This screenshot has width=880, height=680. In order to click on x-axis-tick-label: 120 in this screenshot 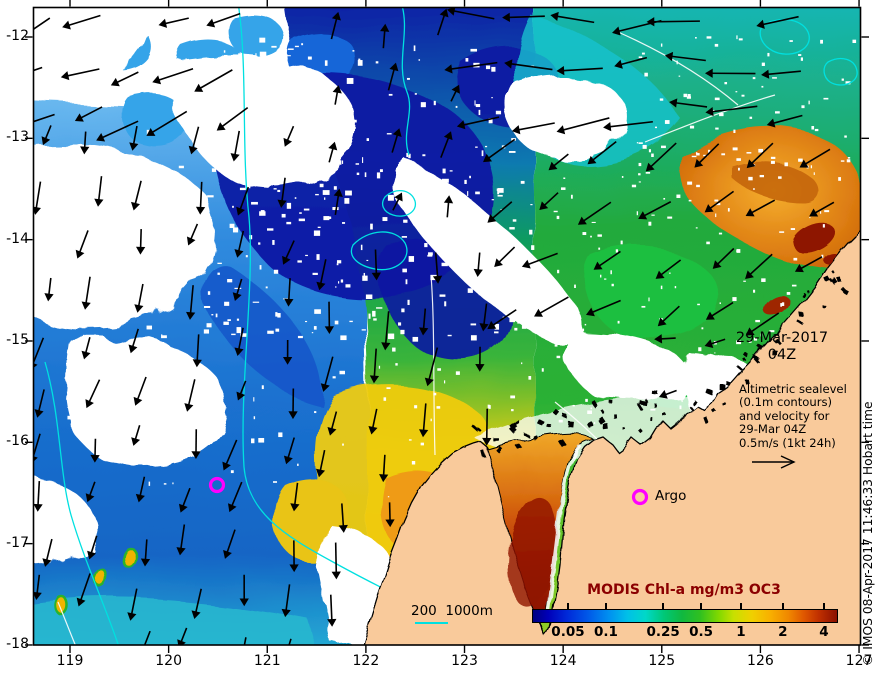, I will do `click(168, 661)`.